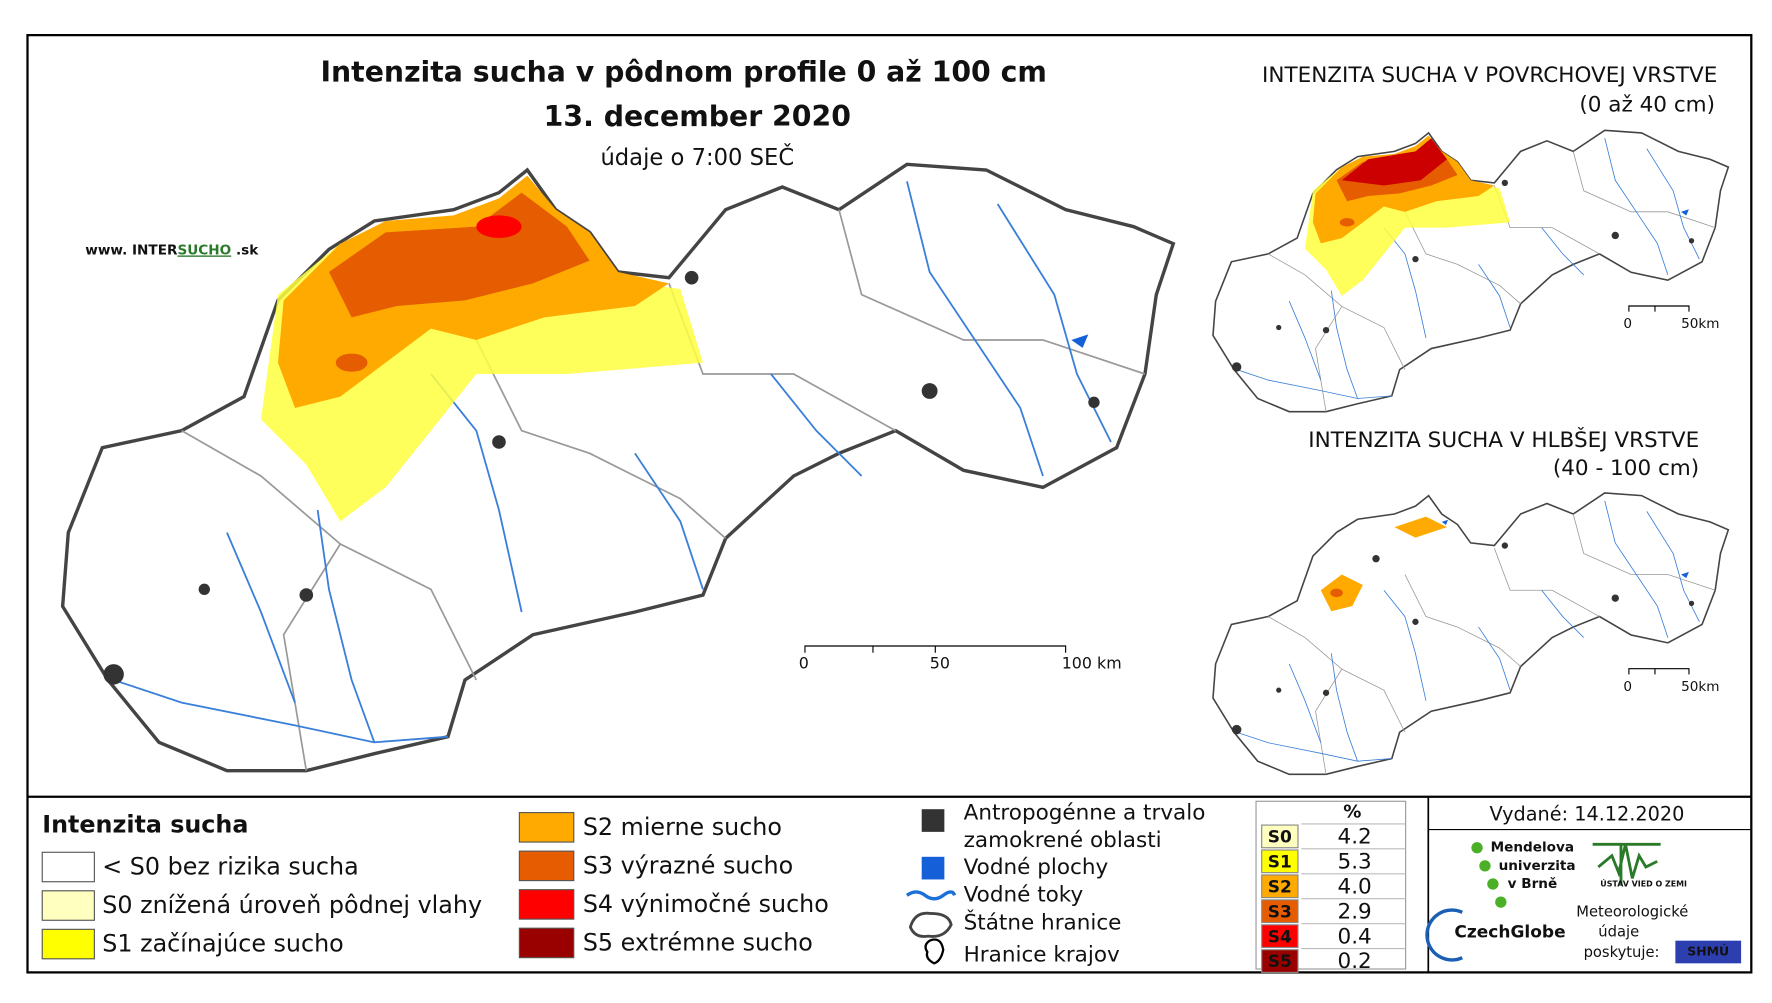  I want to click on date: 13. december 2020, so click(697, 116).